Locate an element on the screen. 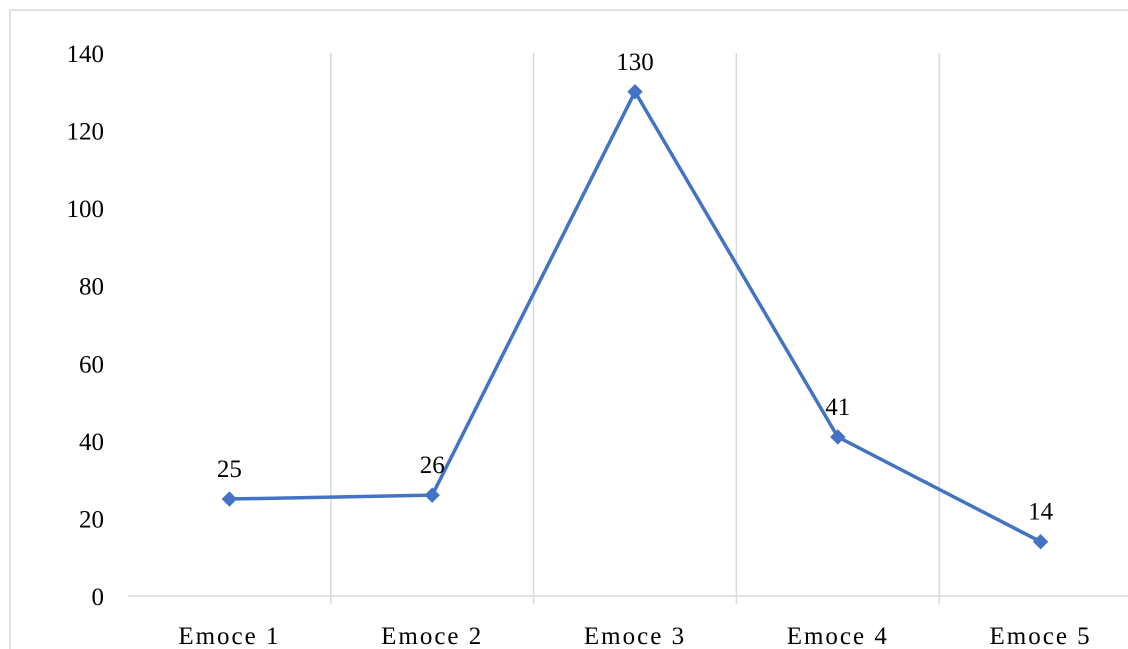 This screenshot has height=649, width=1128. data-label: 130 is located at coordinates (635, 62).